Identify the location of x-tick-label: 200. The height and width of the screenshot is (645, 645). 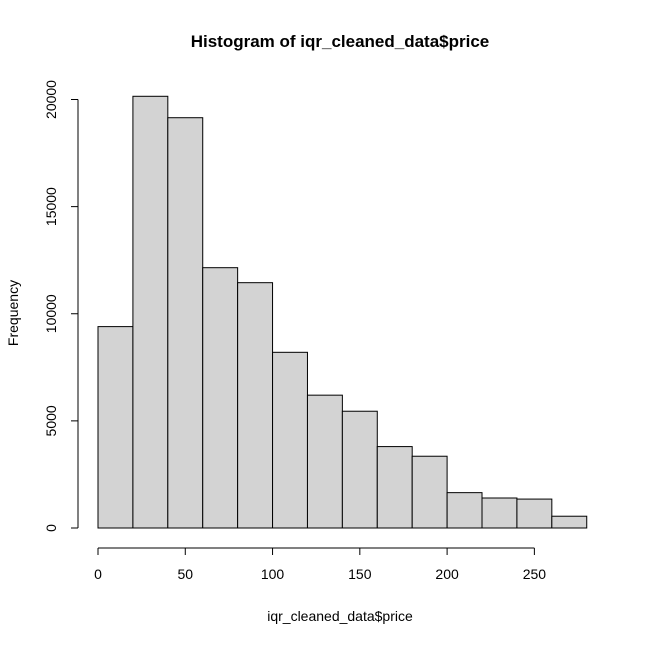
(447, 574).